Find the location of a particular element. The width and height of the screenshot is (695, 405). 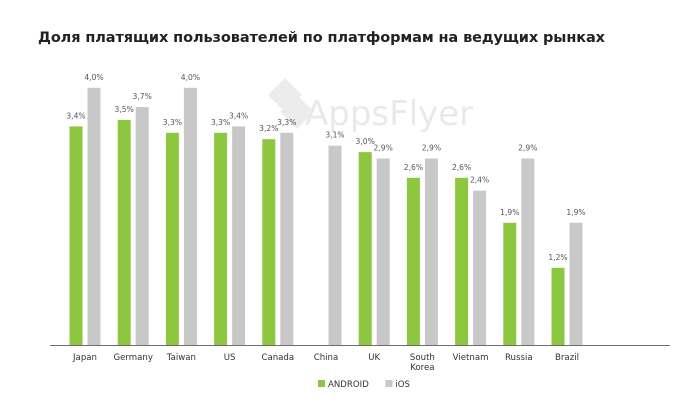

legend-item-ios: iOS is located at coordinates (397, 385).